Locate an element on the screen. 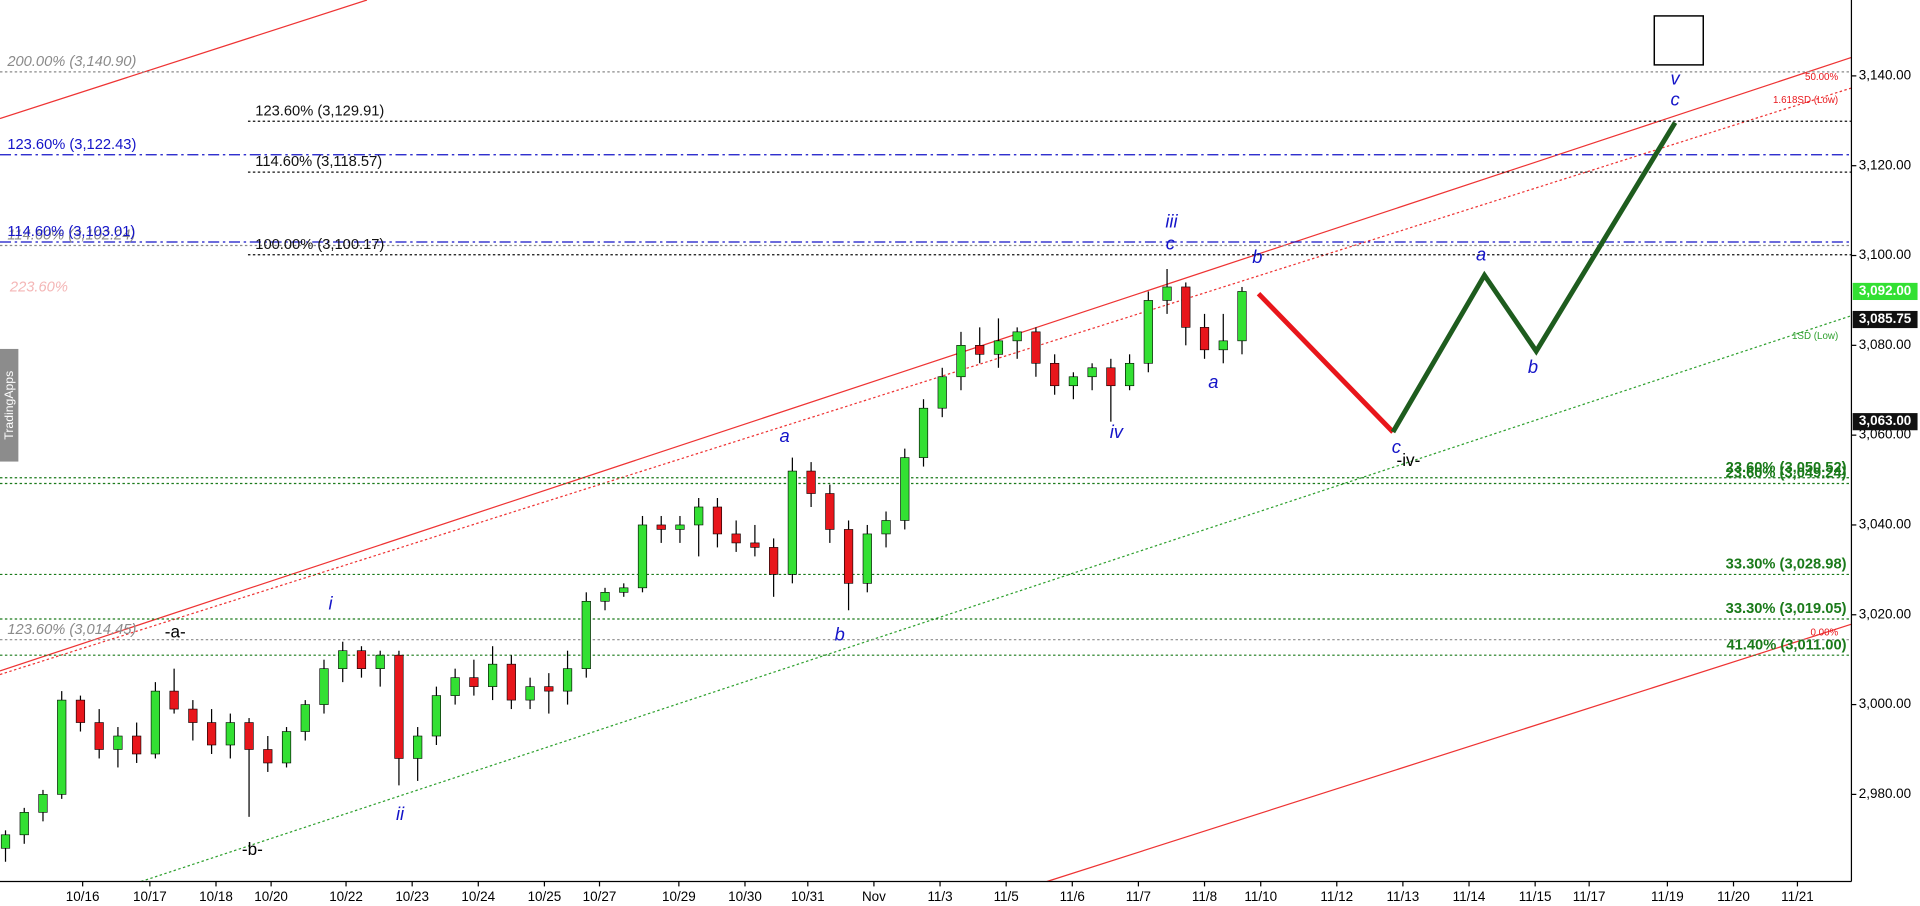 Image resolution: width=1920 pixels, height=906 pixels. annotation: -b- is located at coordinates (252, 849).